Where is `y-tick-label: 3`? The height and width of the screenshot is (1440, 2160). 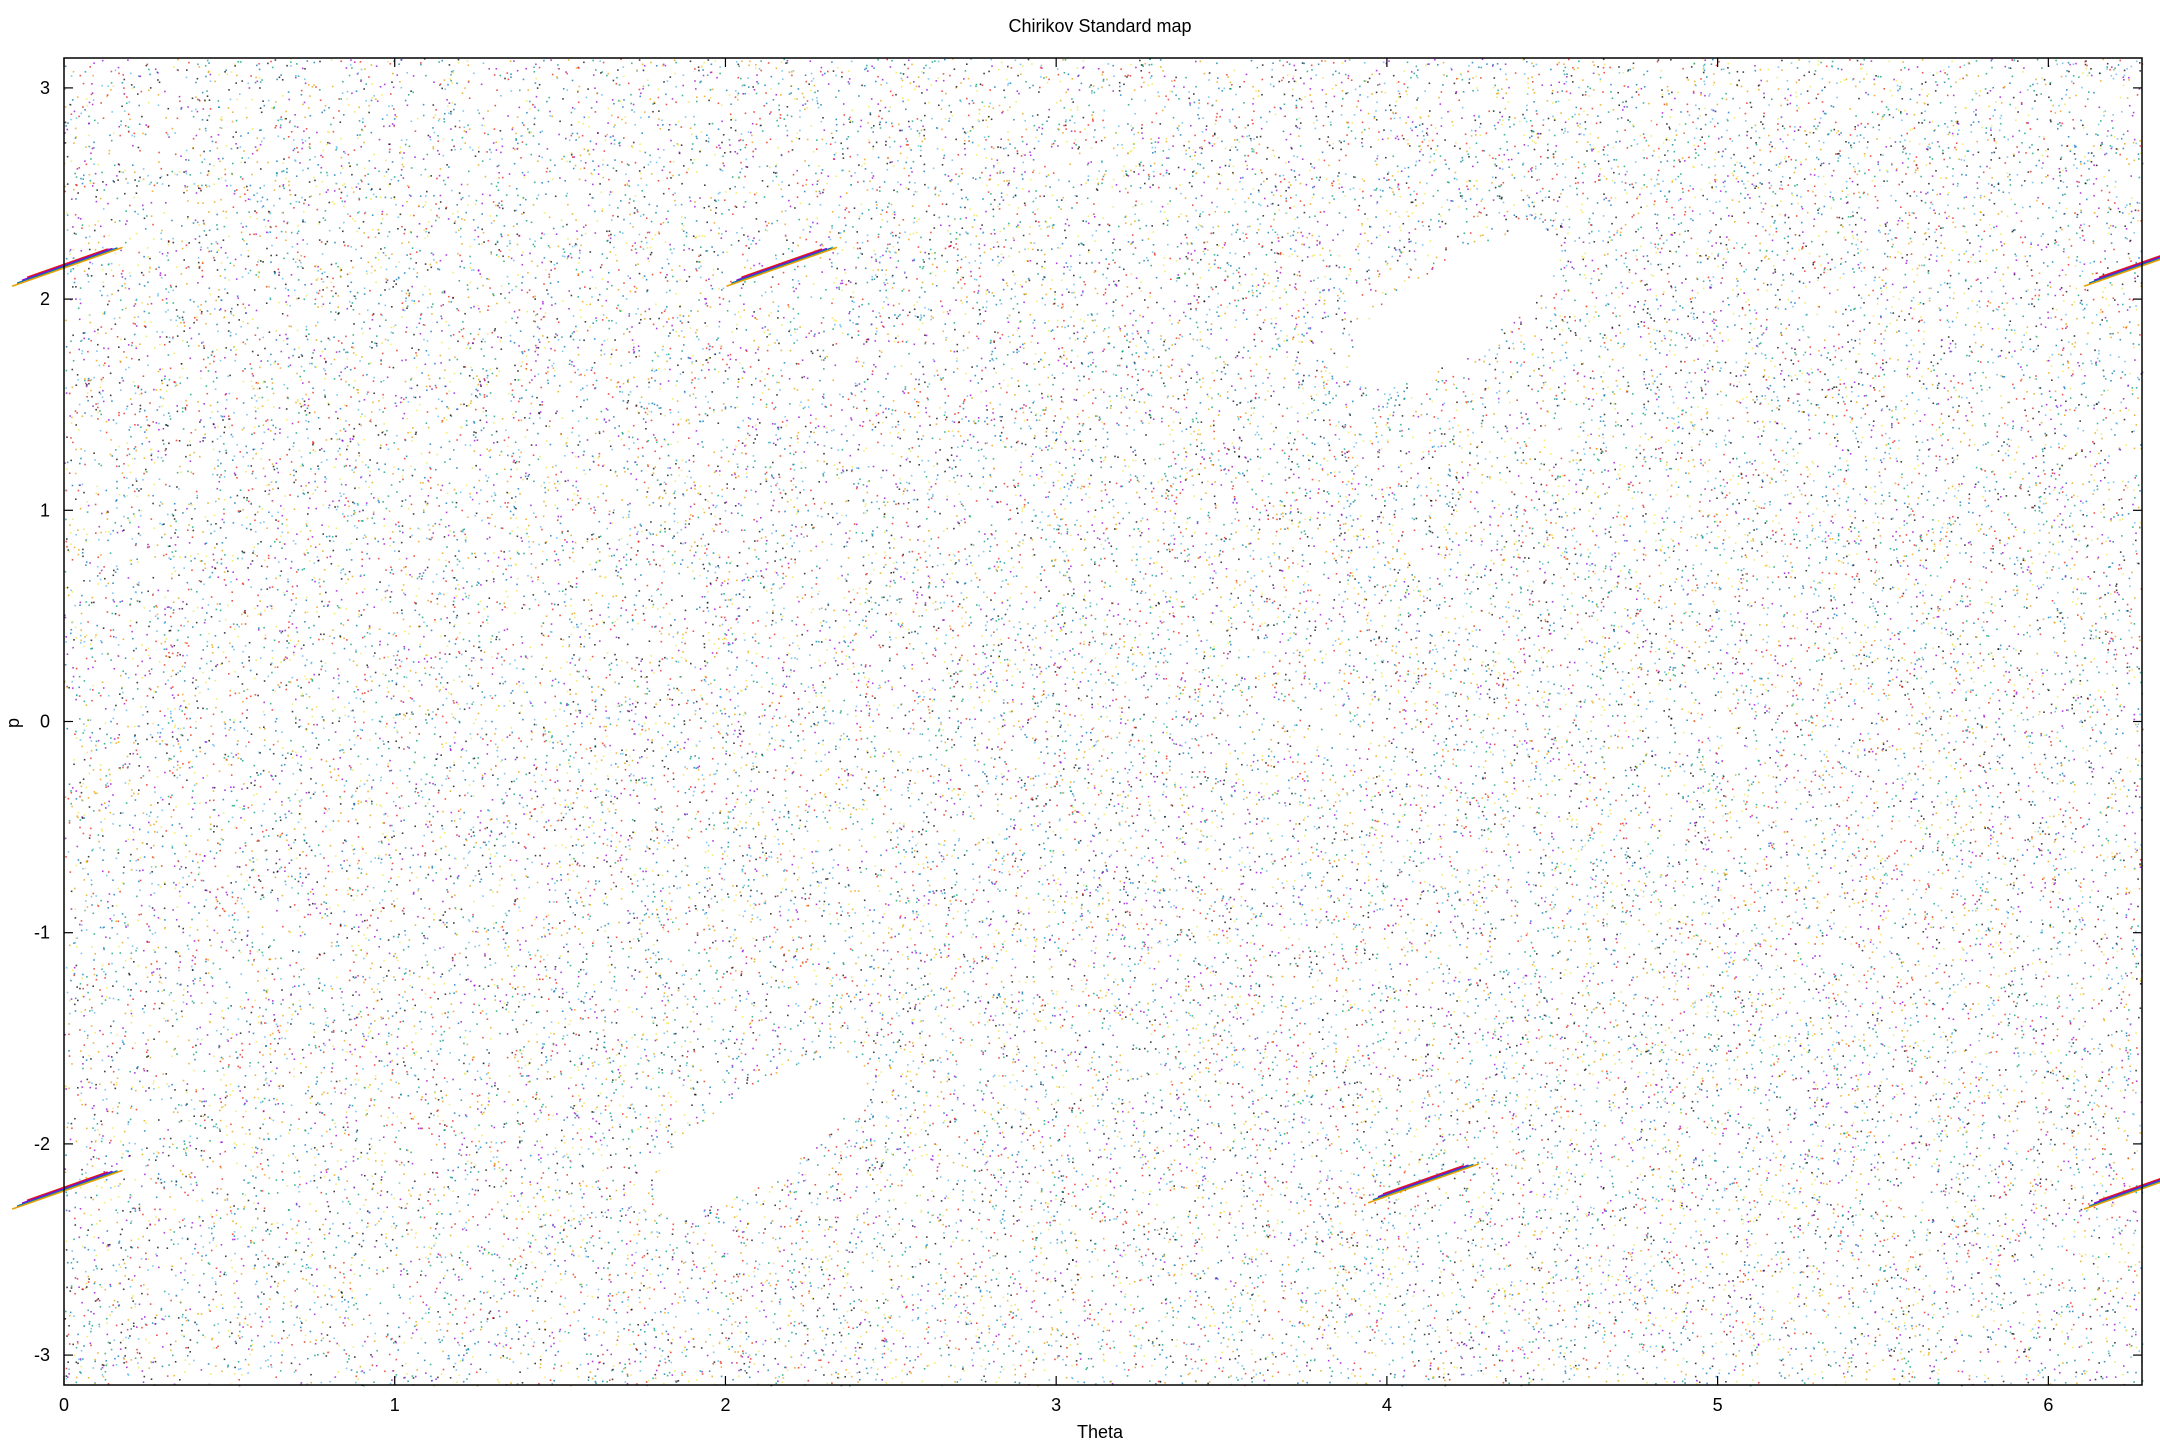
y-tick-label: 3 is located at coordinates (45, 88).